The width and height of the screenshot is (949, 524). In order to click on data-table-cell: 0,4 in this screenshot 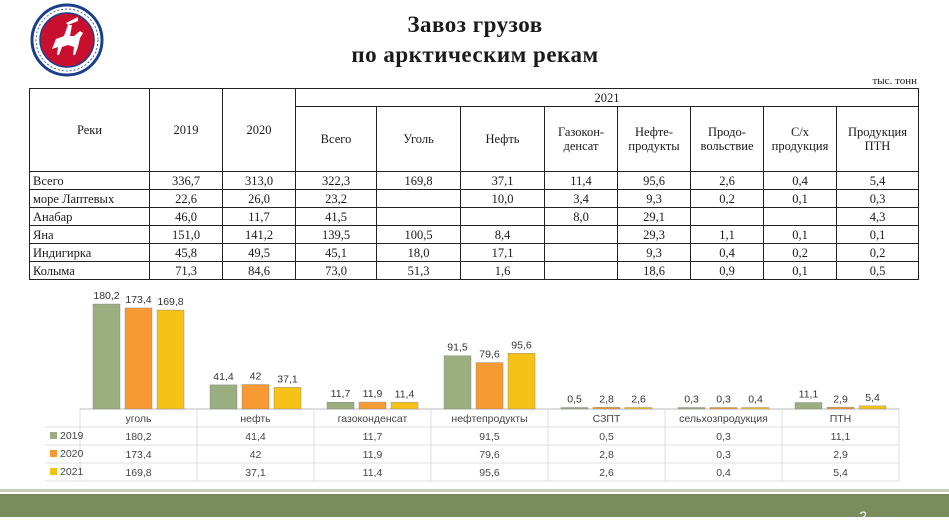, I will do `click(723, 473)`.